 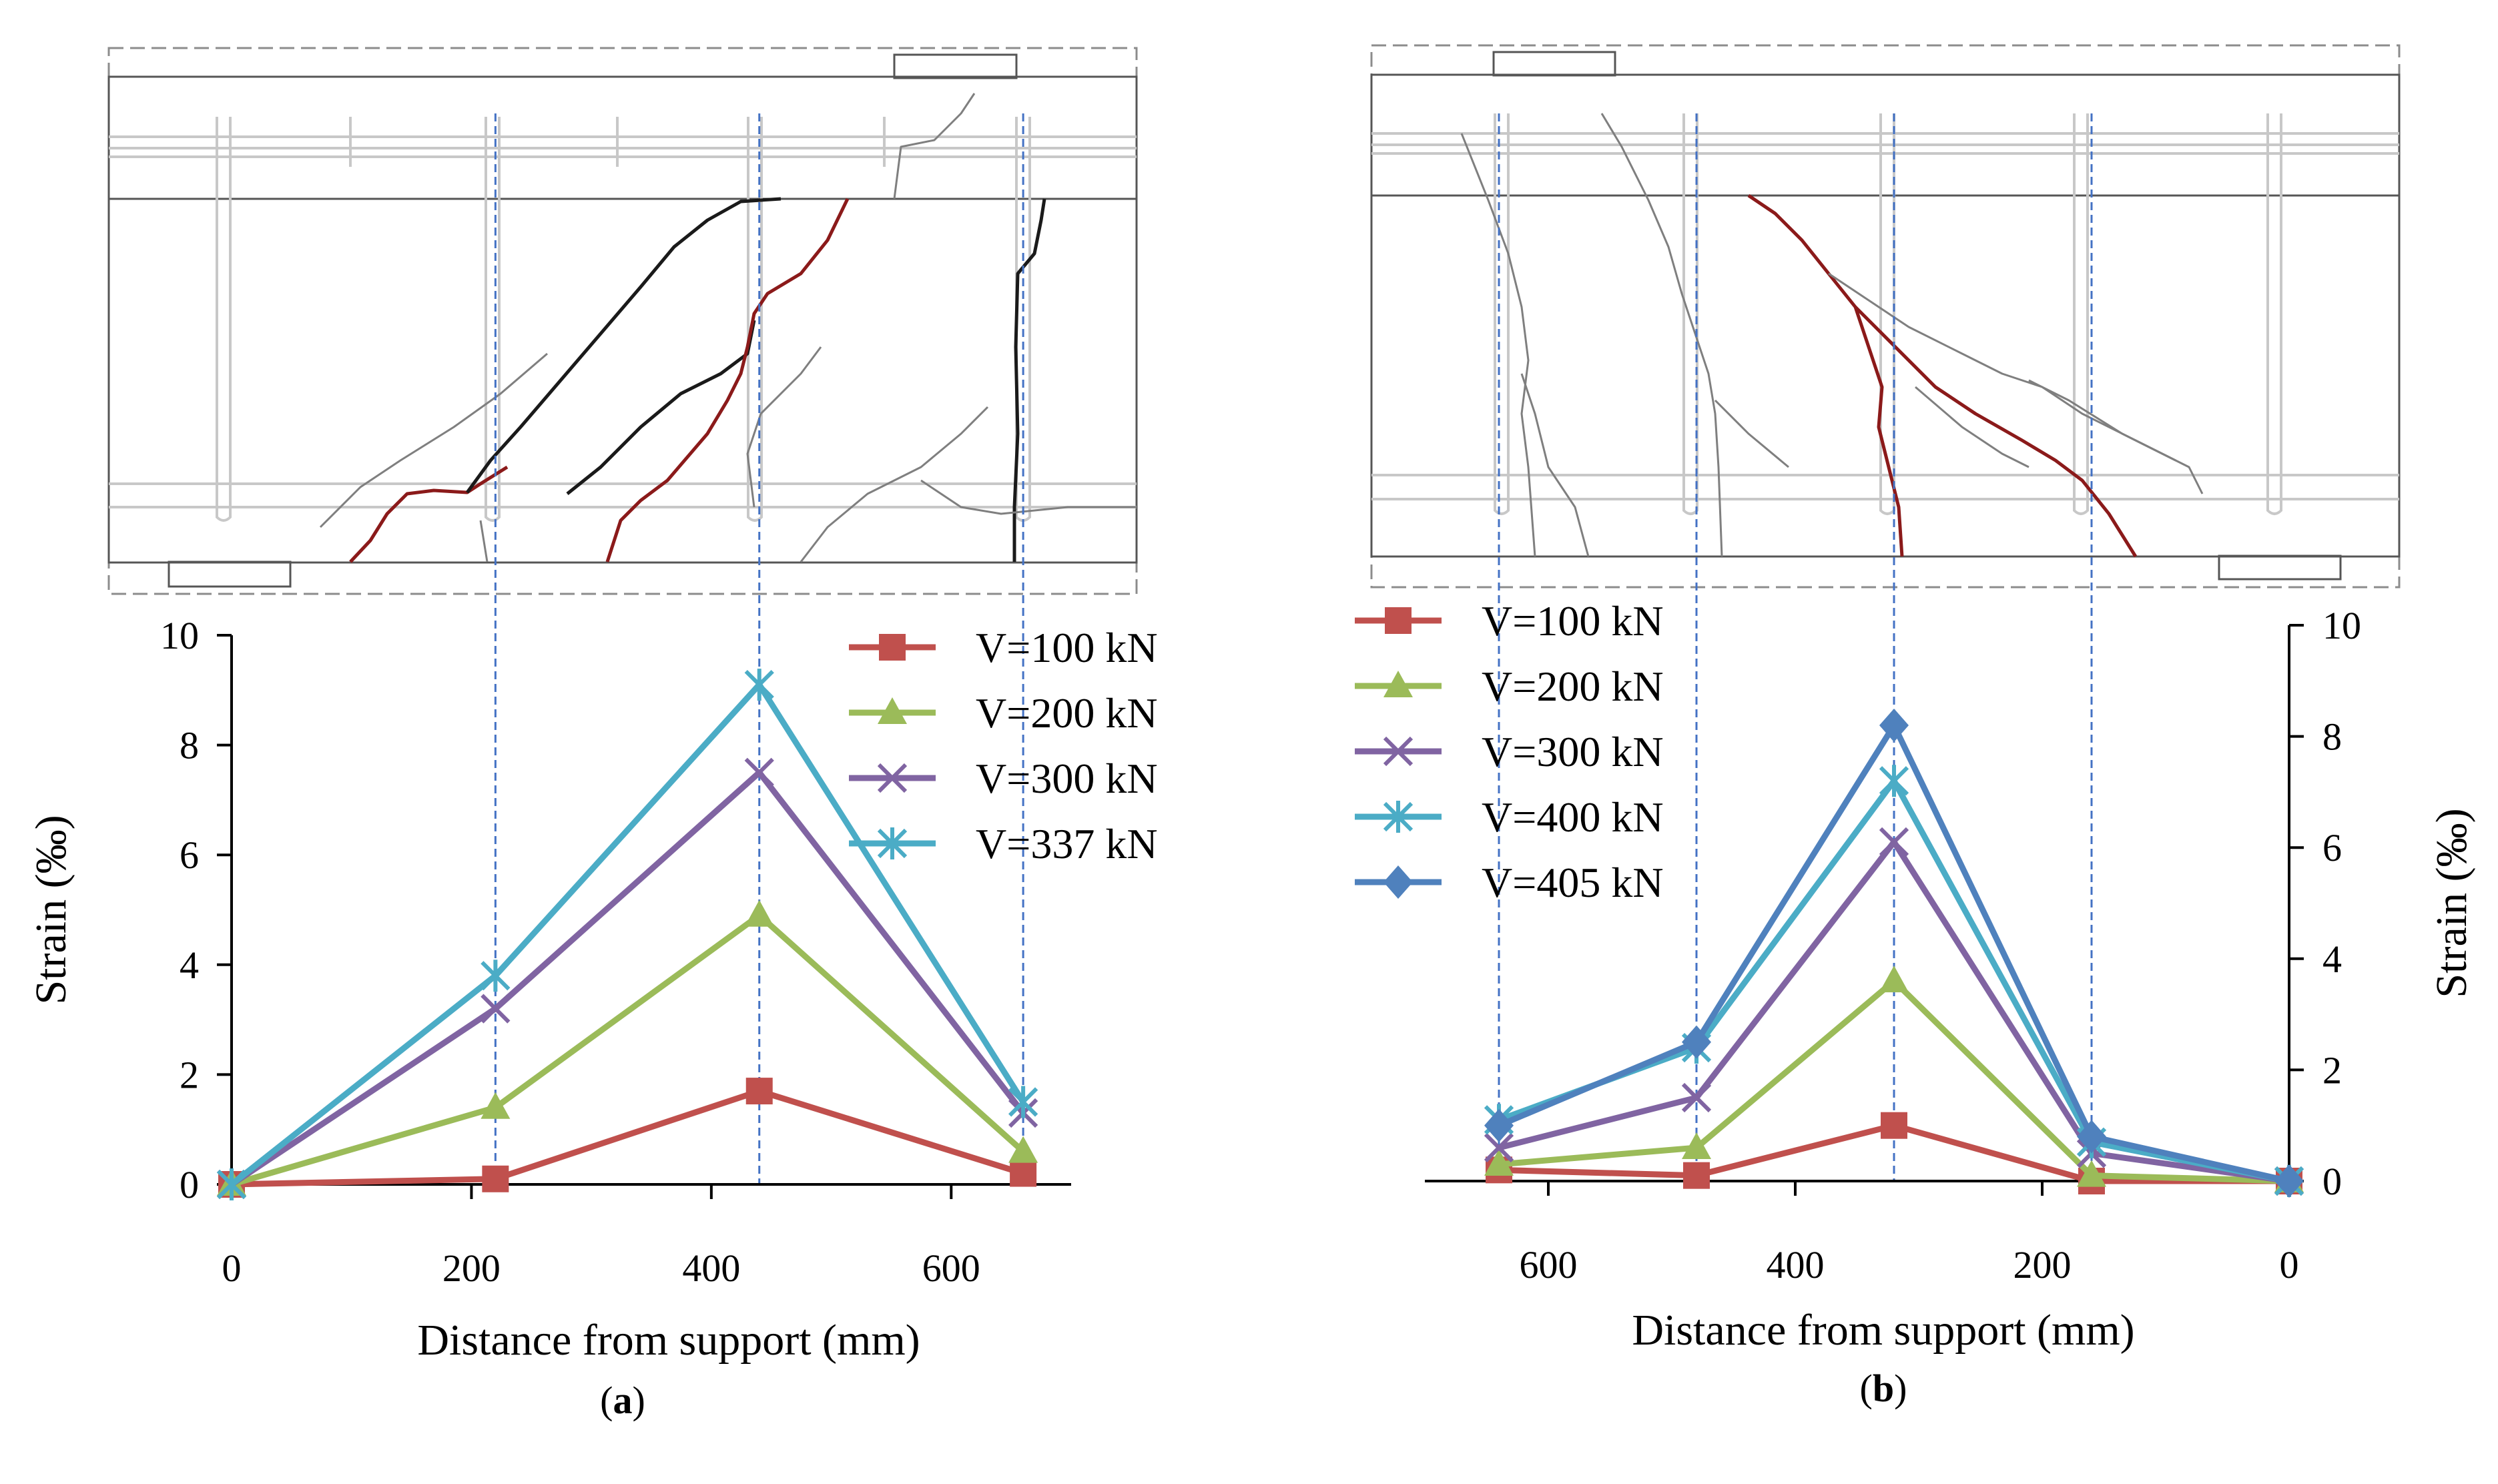 I want to click on support-plate-a, so click(x=230, y=574).